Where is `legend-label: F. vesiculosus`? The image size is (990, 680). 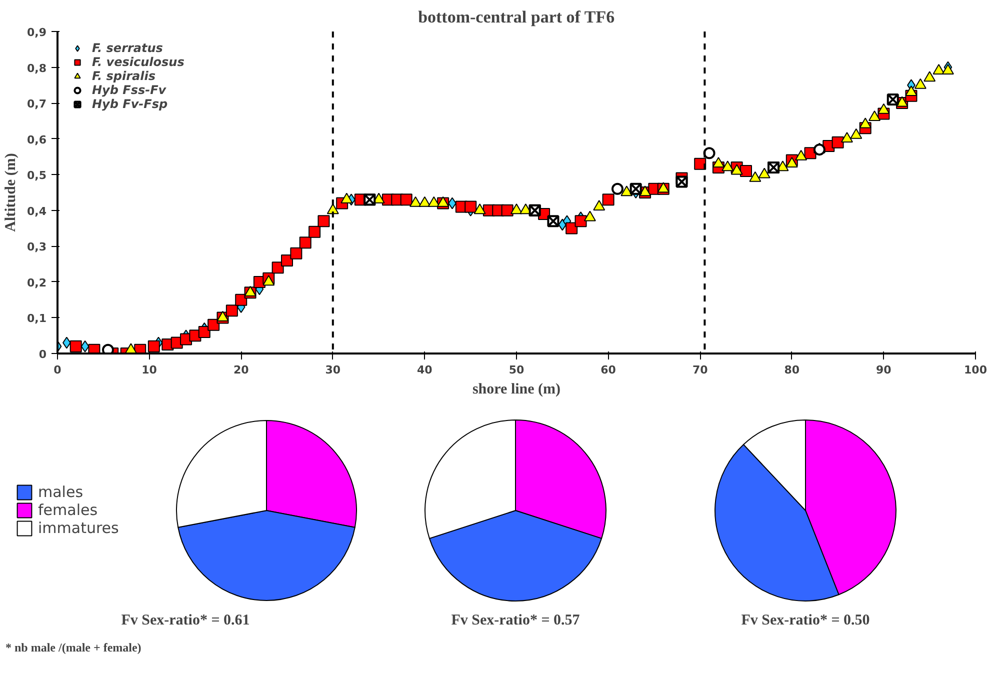
legend-label: F. vesiculosus is located at coordinates (138, 62).